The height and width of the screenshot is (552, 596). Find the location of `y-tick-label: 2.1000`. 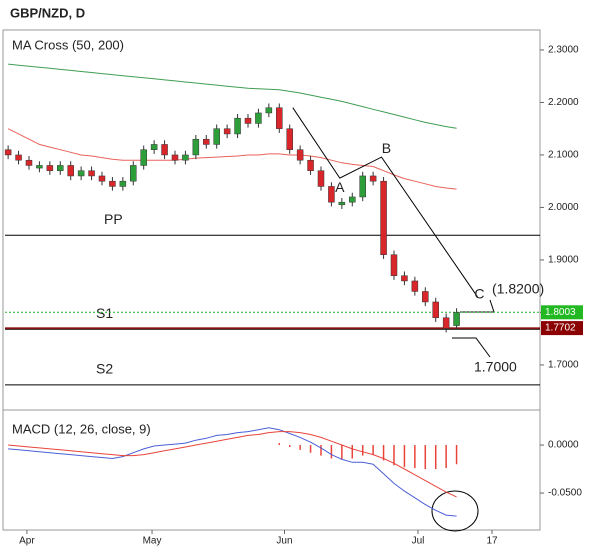

y-tick-label: 2.1000 is located at coordinates (563, 155).